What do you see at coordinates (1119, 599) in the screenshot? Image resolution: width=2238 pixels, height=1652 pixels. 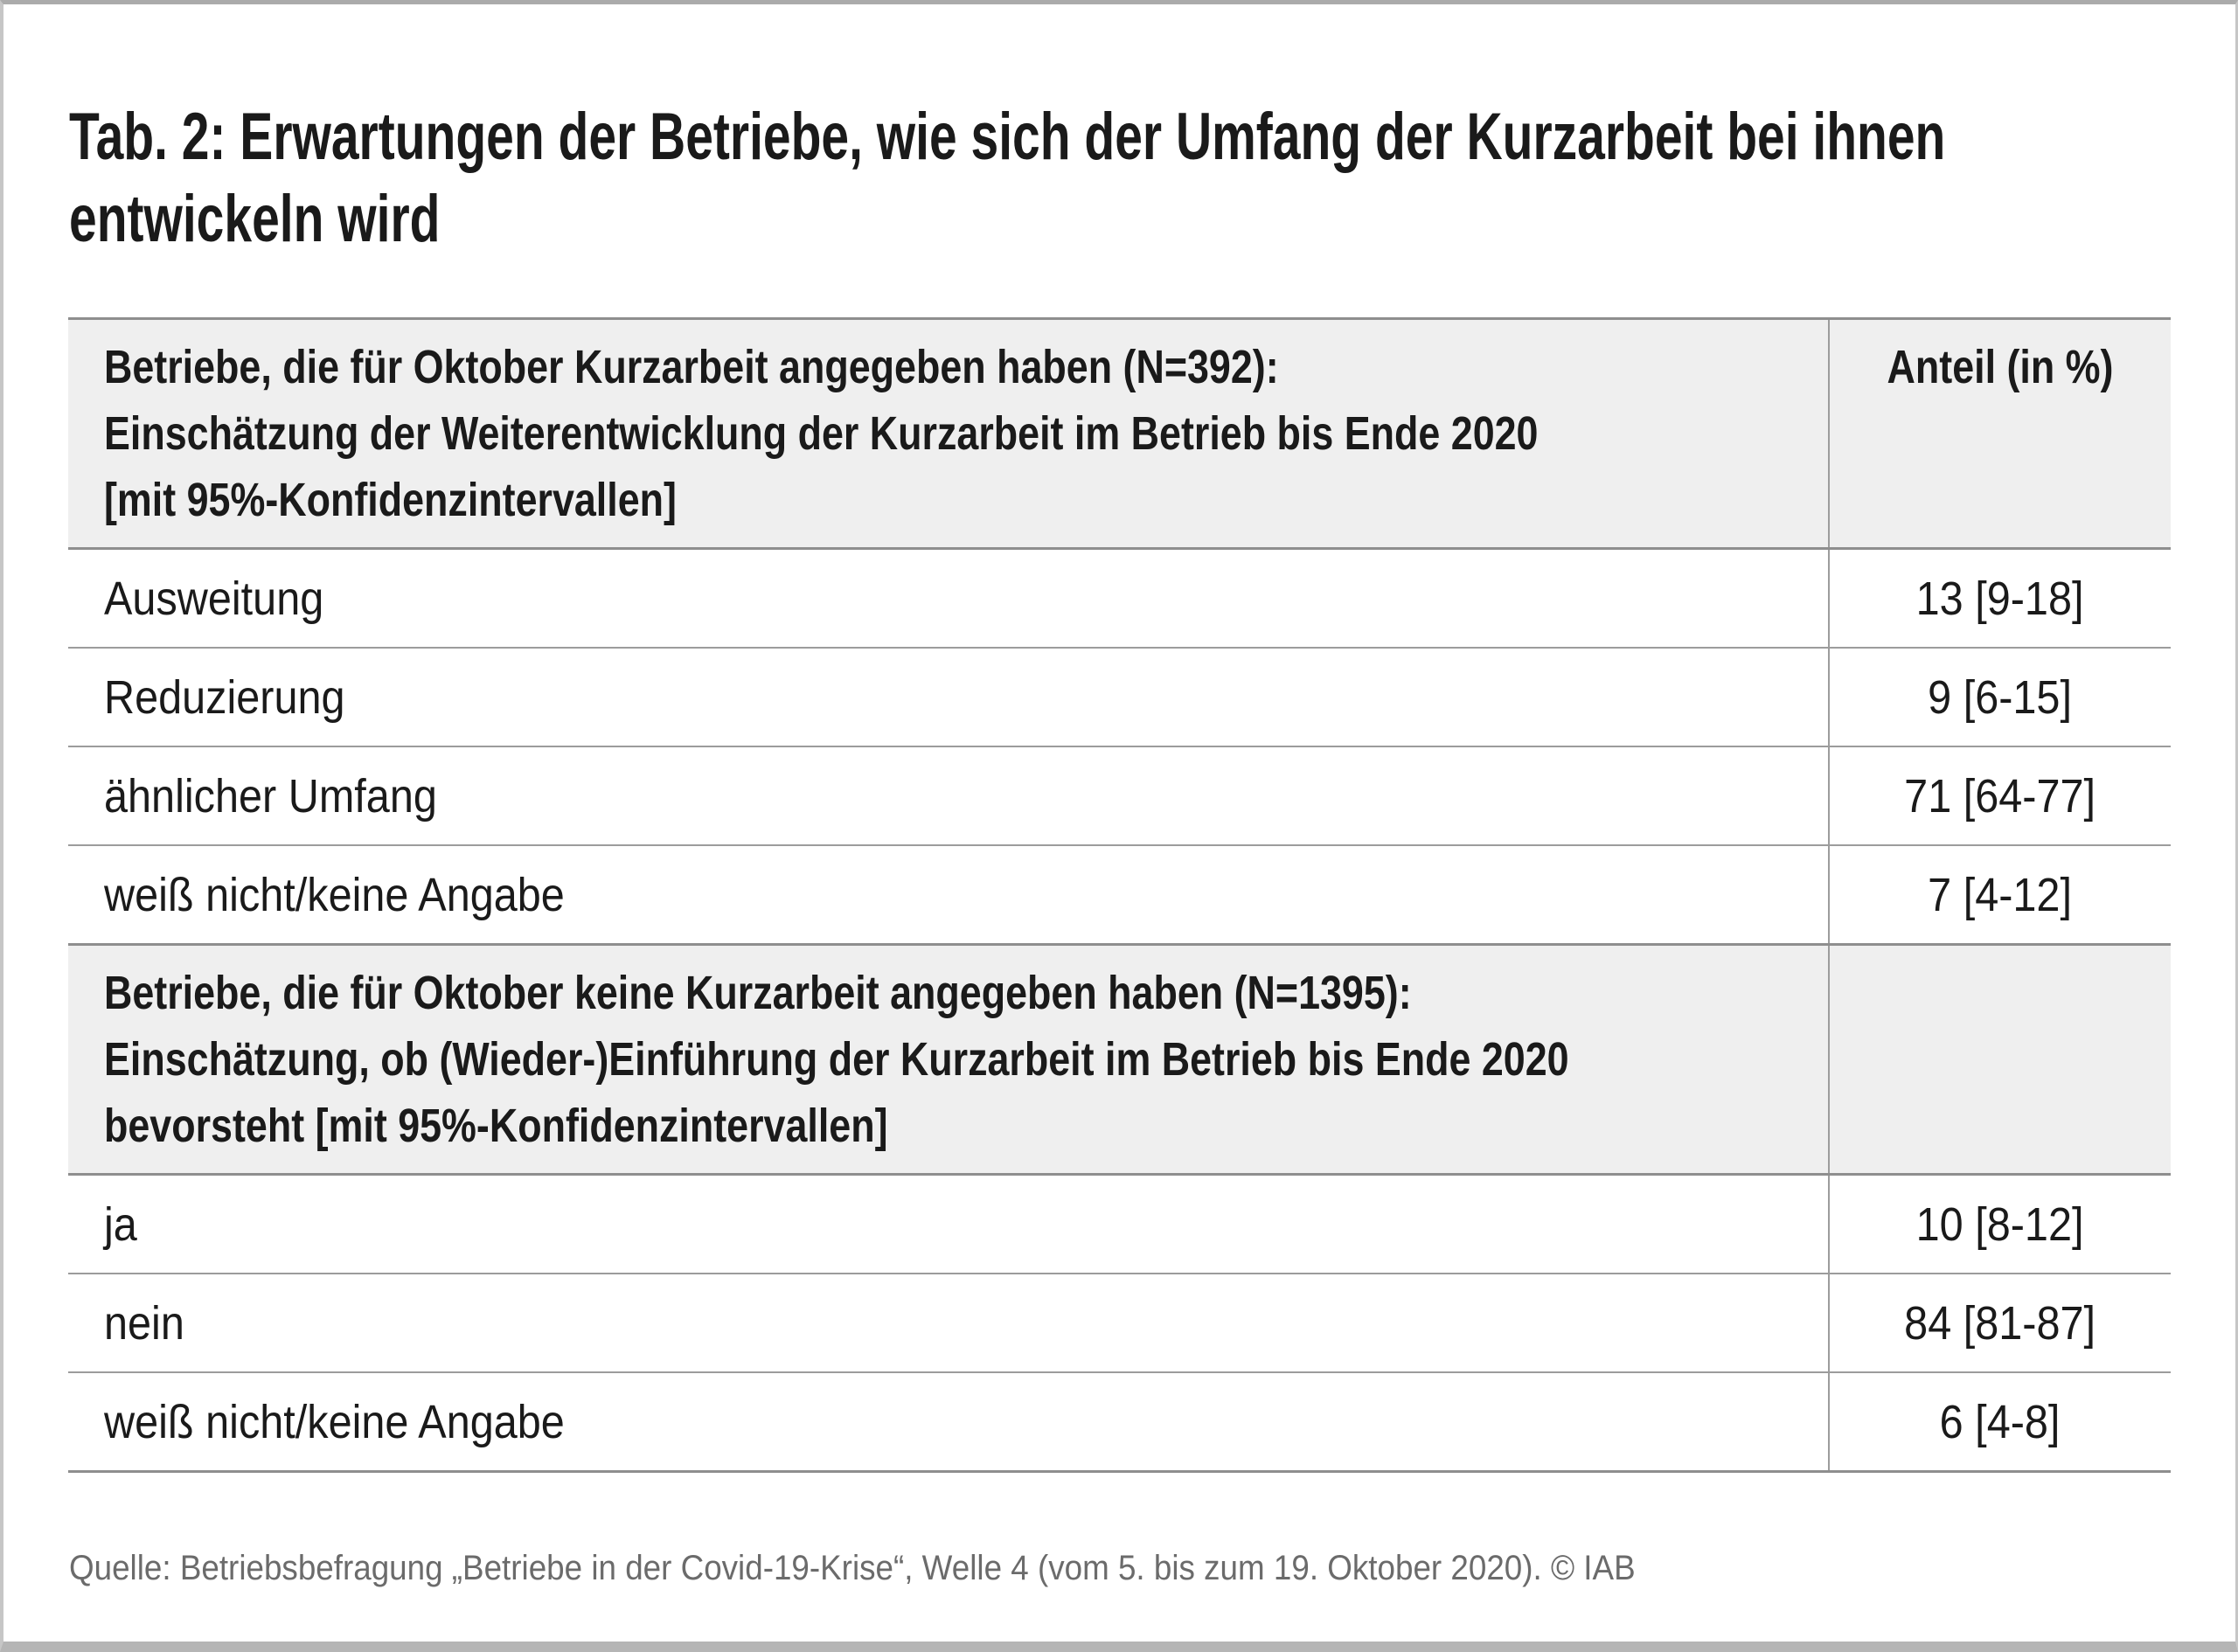 I see `table-row-ausweitung: Ausweitung 13 [9-18]` at bounding box center [1119, 599].